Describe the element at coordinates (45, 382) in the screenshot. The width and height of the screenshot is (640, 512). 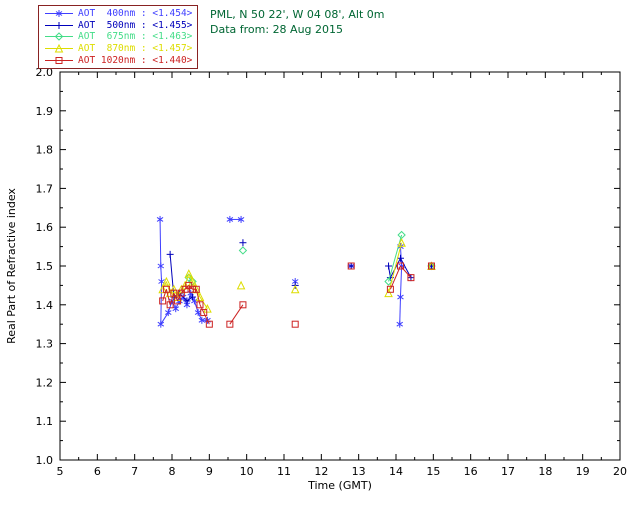
I see `svg-text: 1.2` at that location.